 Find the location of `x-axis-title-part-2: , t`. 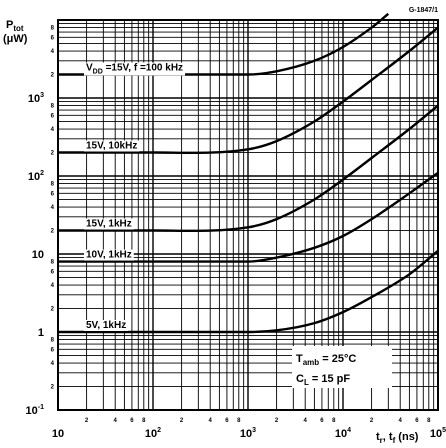

x-axis-title-part-2: , t is located at coordinates (388, 437).